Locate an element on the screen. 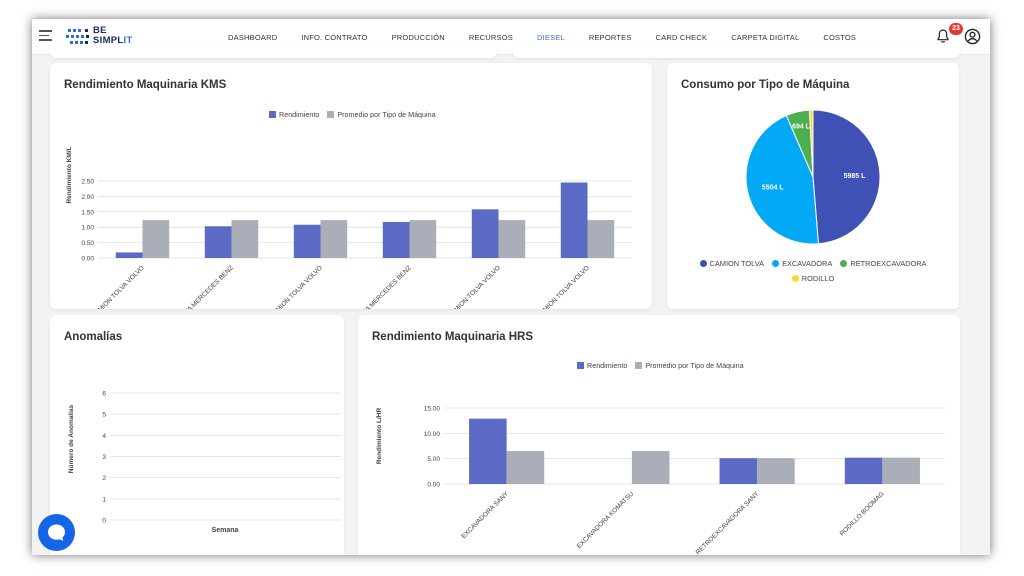 The height and width of the screenshot is (576, 1024). pie-slice-retroexcavadora-label: 694 L is located at coordinates (801, 127).